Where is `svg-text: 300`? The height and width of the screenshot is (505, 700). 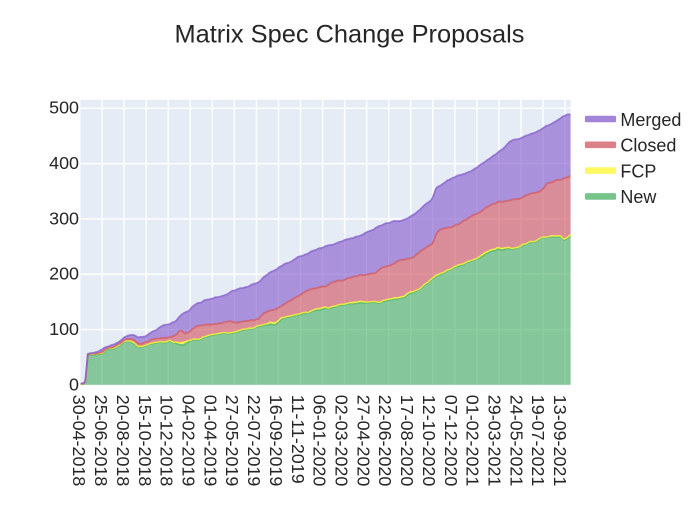 svg-text: 300 is located at coordinates (64, 218).